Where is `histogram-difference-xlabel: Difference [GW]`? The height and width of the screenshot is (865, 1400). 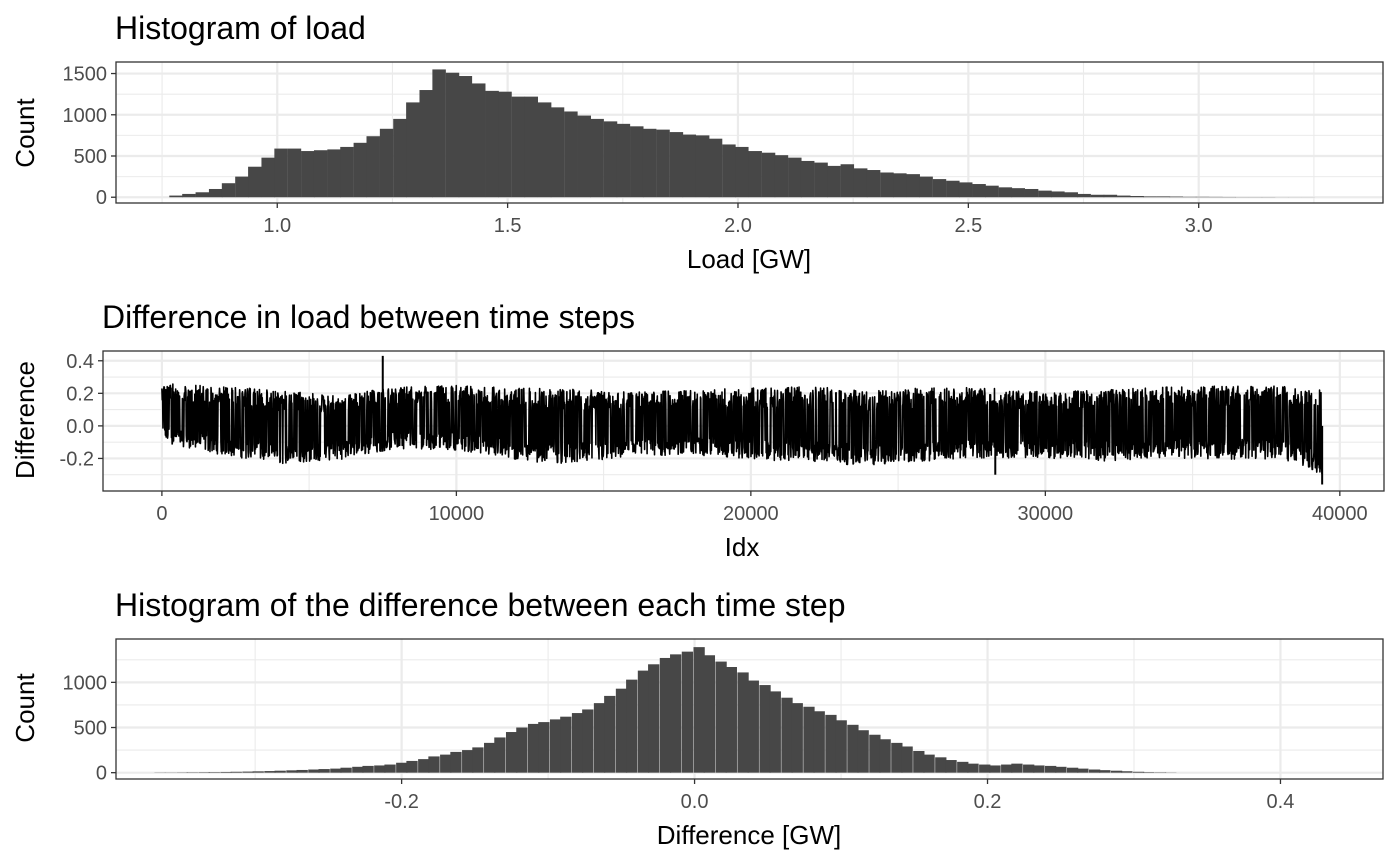 histogram-difference-xlabel: Difference [GW] is located at coordinates (749, 835).